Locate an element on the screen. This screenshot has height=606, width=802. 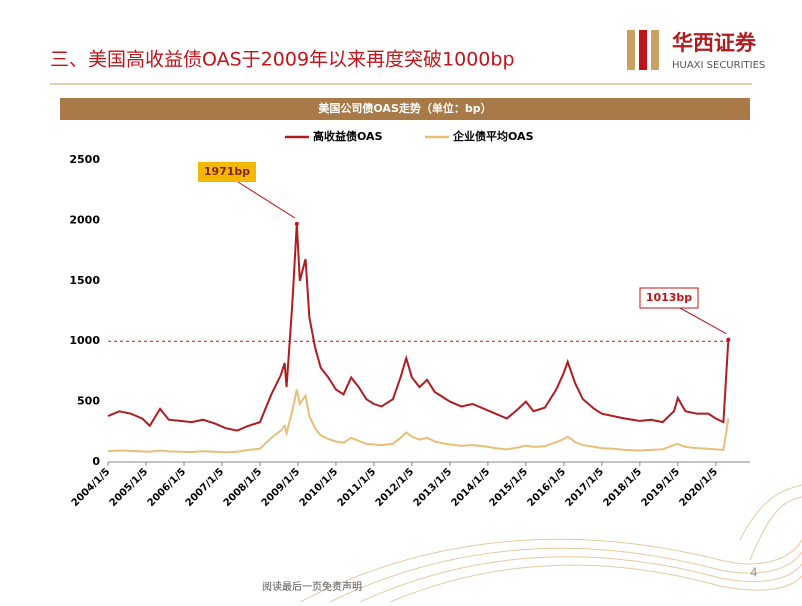
annotation-label: 1971bp is located at coordinates (227, 171).